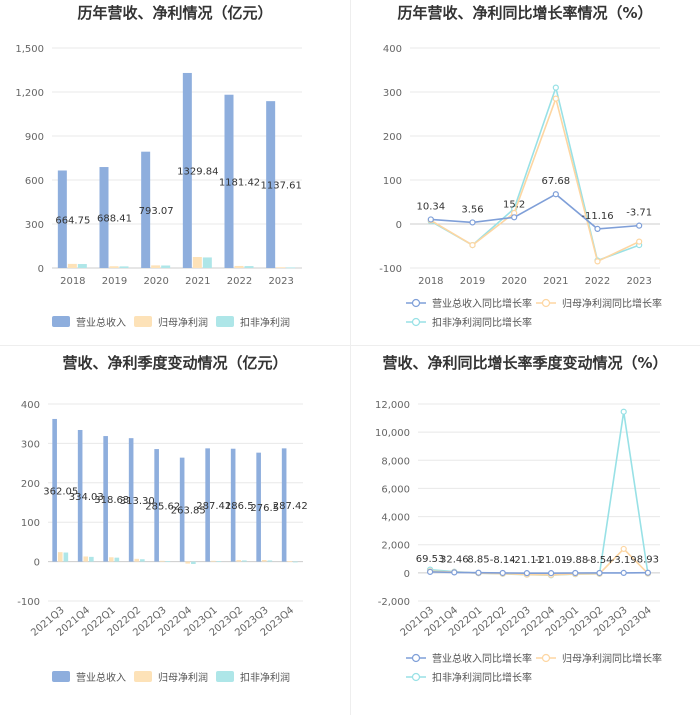 This screenshot has height=715, width=700. I want to click on legend-label: 营业总收入同比增长率, so click(482, 658).